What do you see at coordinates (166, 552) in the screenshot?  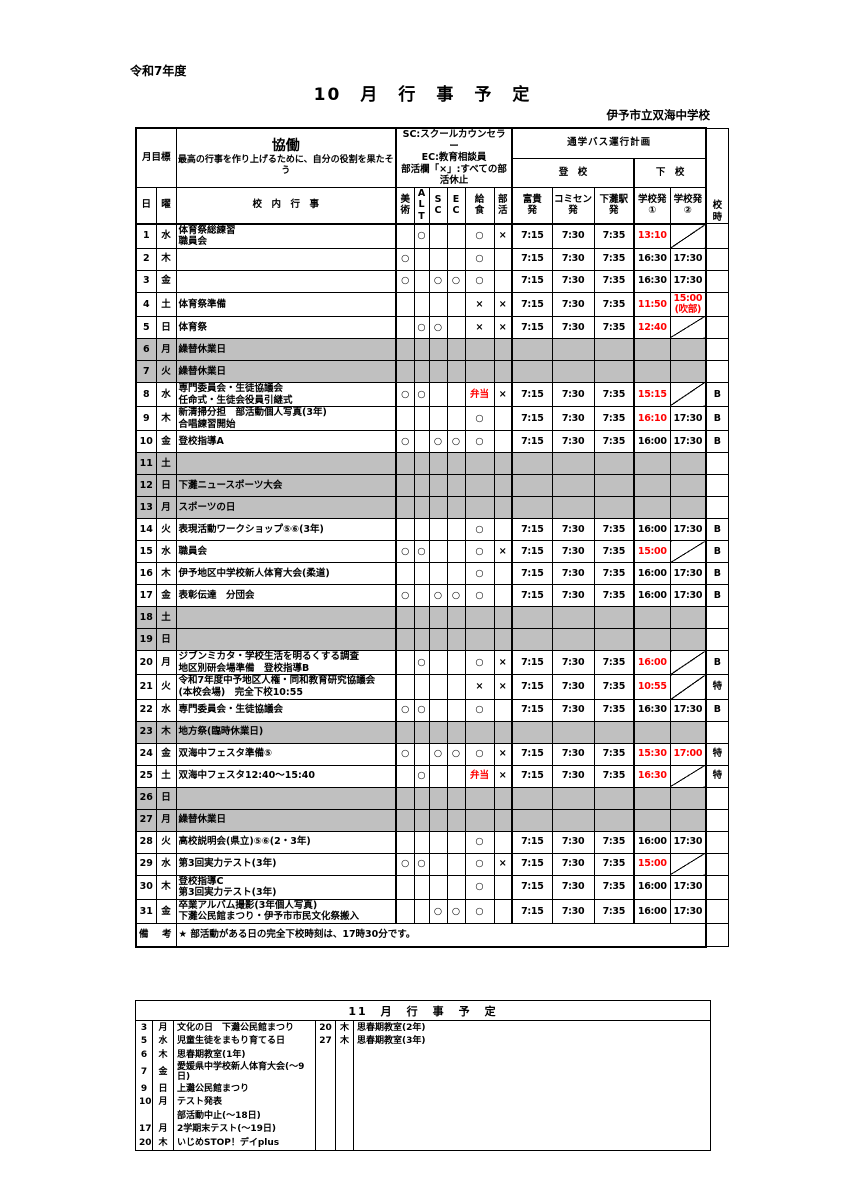 I see `weekday-cell: 水` at bounding box center [166, 552].